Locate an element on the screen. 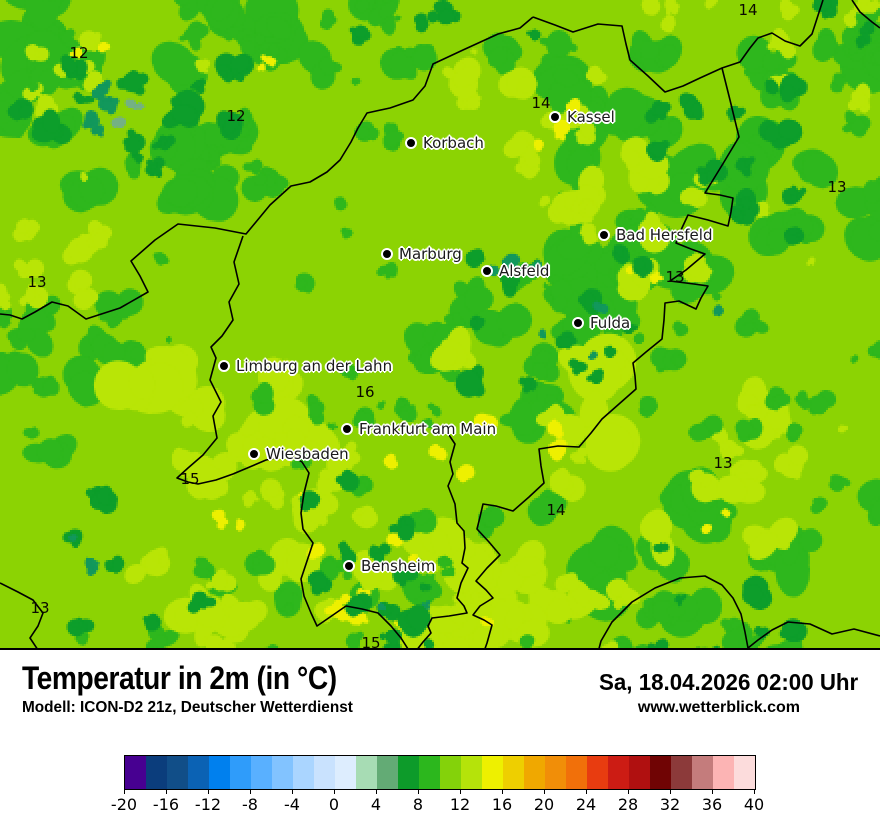 The width and height of the screenshot is (880, 830). website-label: www.wetterblick.com is located at coordinates (718, 707).